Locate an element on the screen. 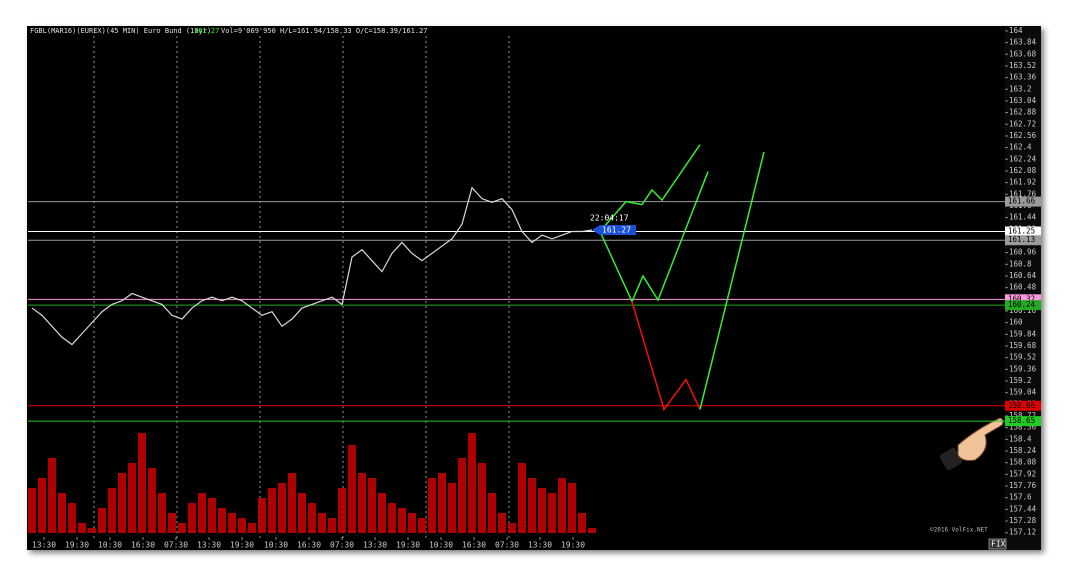 Image resolution: width=1070 pixels, height=579 pixels. y-tick-label: 162.24 is located at coordinates (1023, 158).